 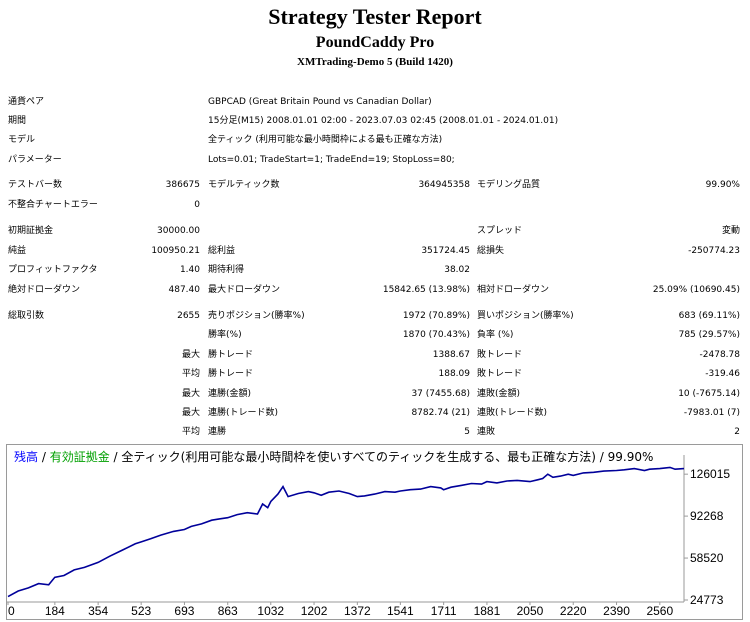 I want to click on lossrate-value: 785 (29.57%), so click(x=709, y=335).